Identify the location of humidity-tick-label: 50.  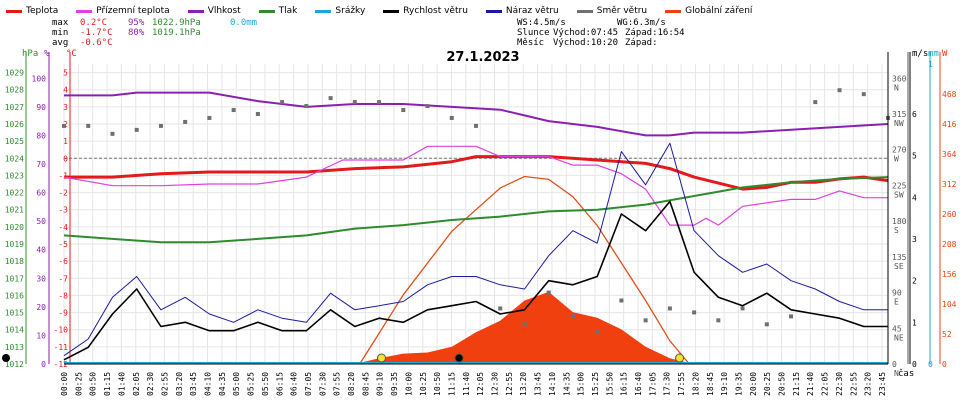
(41, 221).